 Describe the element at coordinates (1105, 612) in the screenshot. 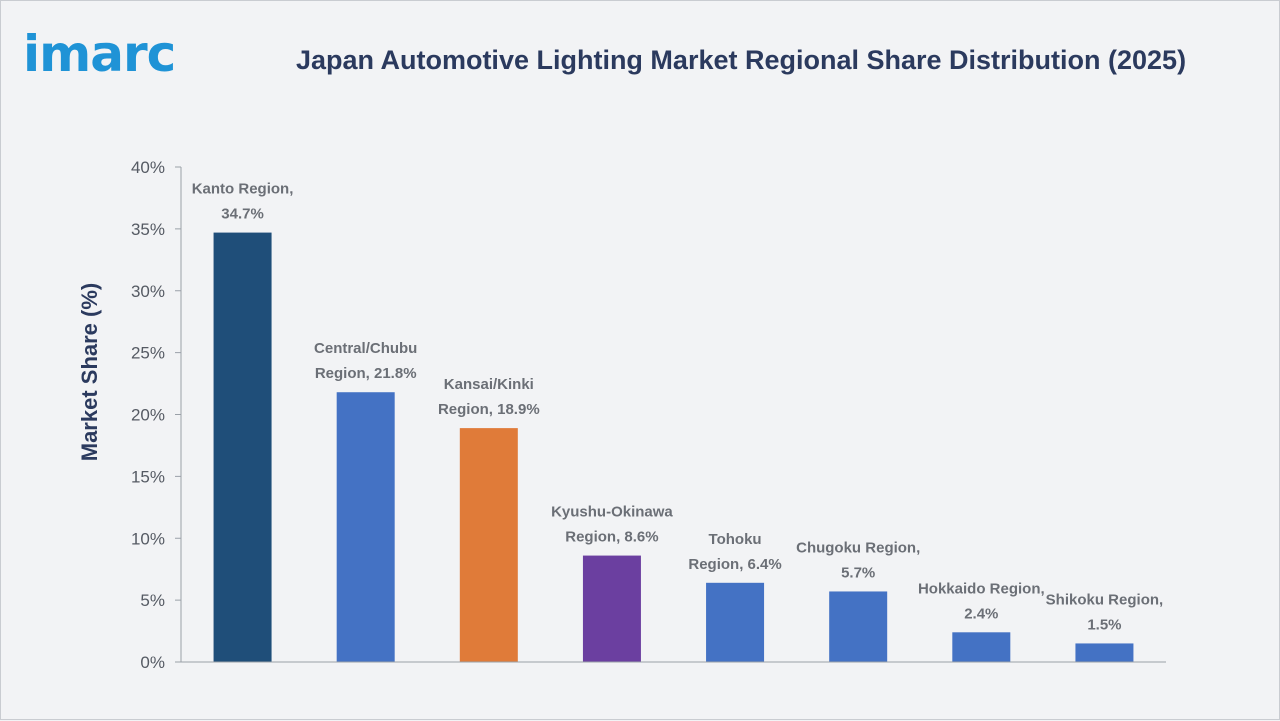

I see `data-label-7: Shikoku Region, 1.5%` at that location.